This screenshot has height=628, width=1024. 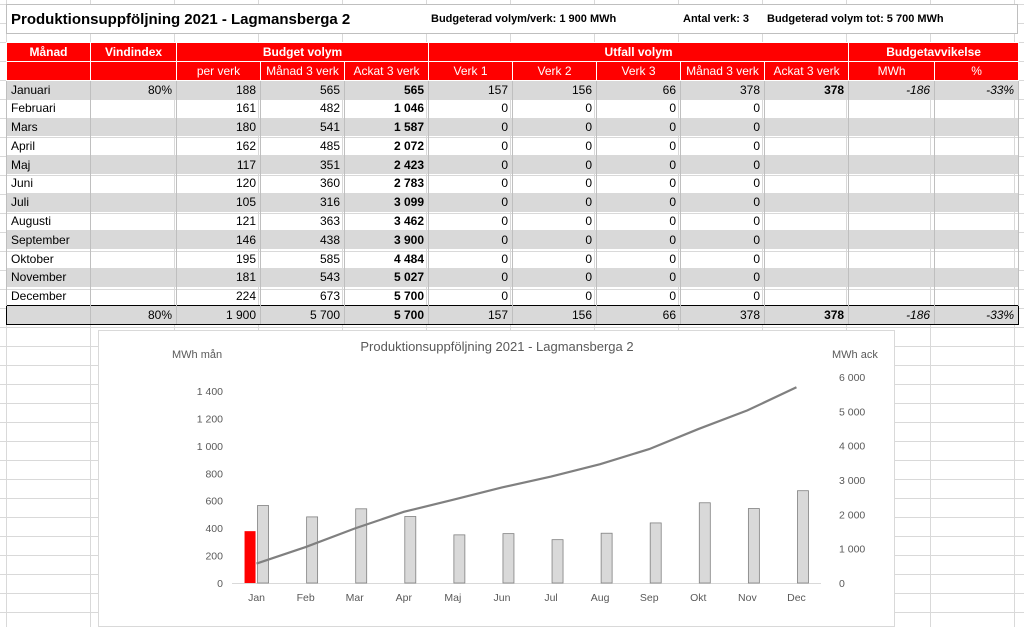 What do you see at coordinates (302, 296) in the screenshot?
I see `cell-budget-month: 673` at bounding box center [302, 296].